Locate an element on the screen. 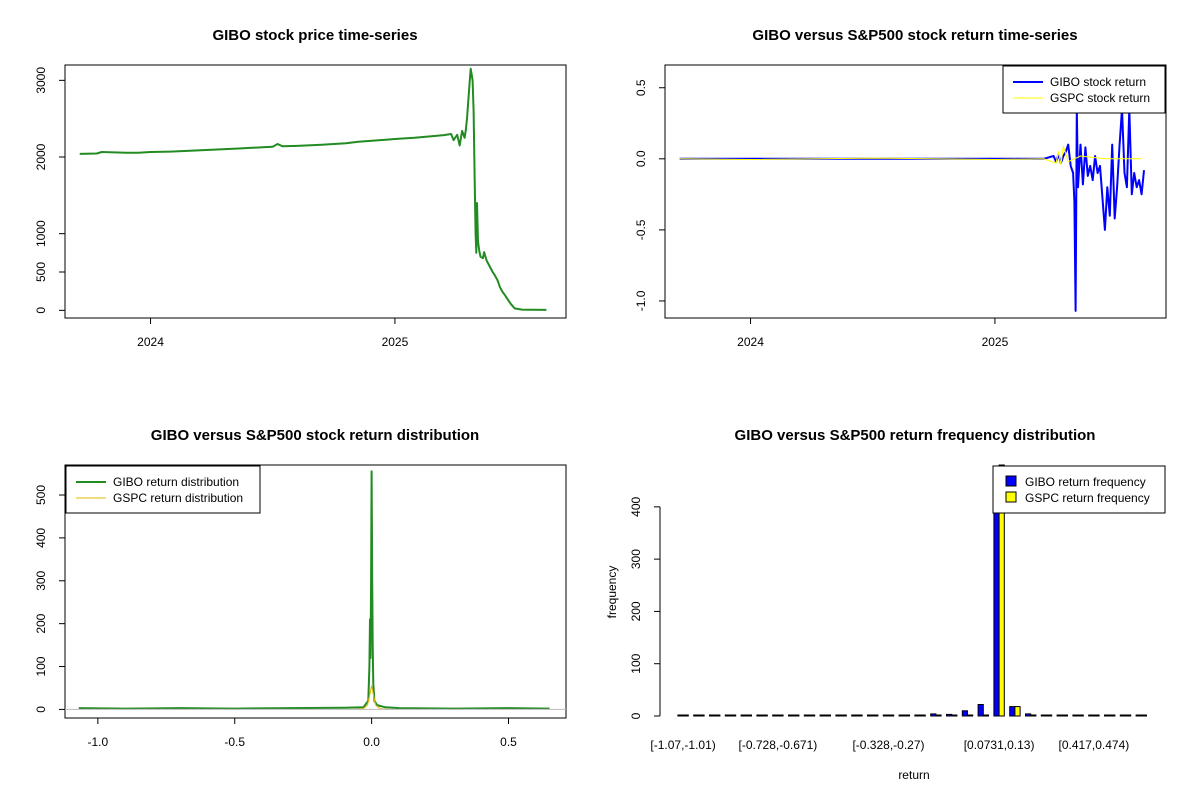 This screenshot has height=805, width=1200. y-tick-label: 2000 is located at coordinates (41, 156).